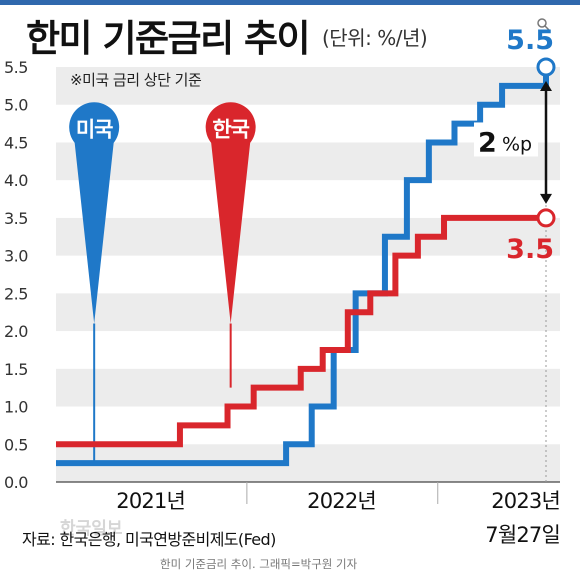  I want to click on chart-note: ※미국 금리 상단 기준, so click(136, 80).